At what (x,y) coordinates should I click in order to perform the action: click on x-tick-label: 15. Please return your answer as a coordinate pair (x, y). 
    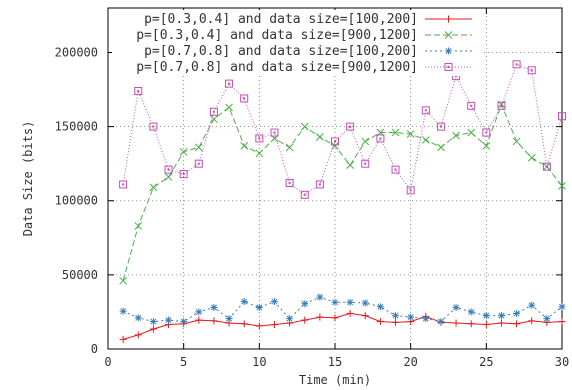
    Looking at the image, I should click on (335, 362).